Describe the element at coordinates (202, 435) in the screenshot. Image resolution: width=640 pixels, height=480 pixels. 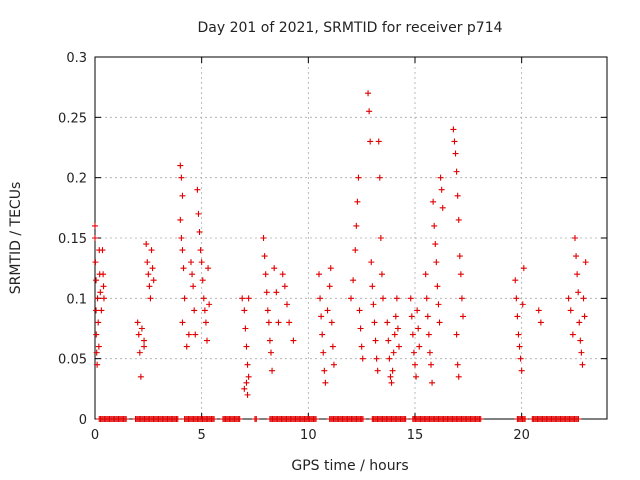
I see `x-tick-label: 5` at that location.